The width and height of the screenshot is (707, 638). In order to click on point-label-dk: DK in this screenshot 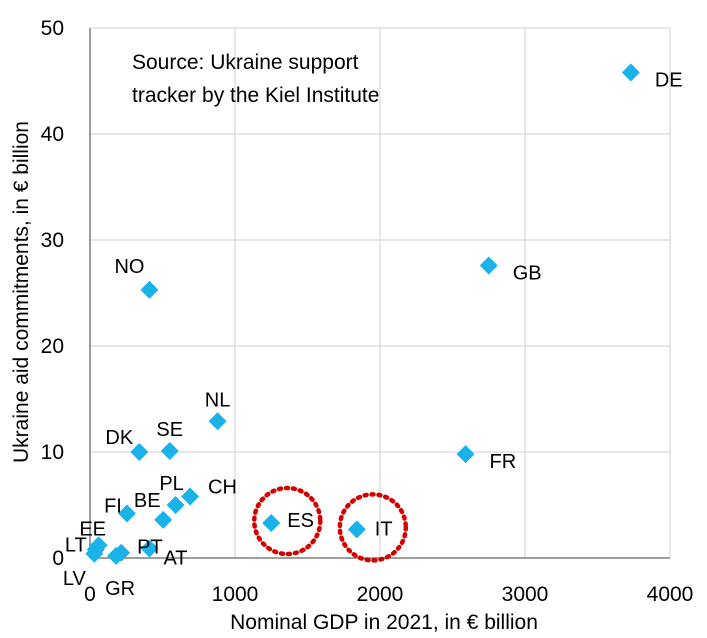, I will do `click(119, 438)`.